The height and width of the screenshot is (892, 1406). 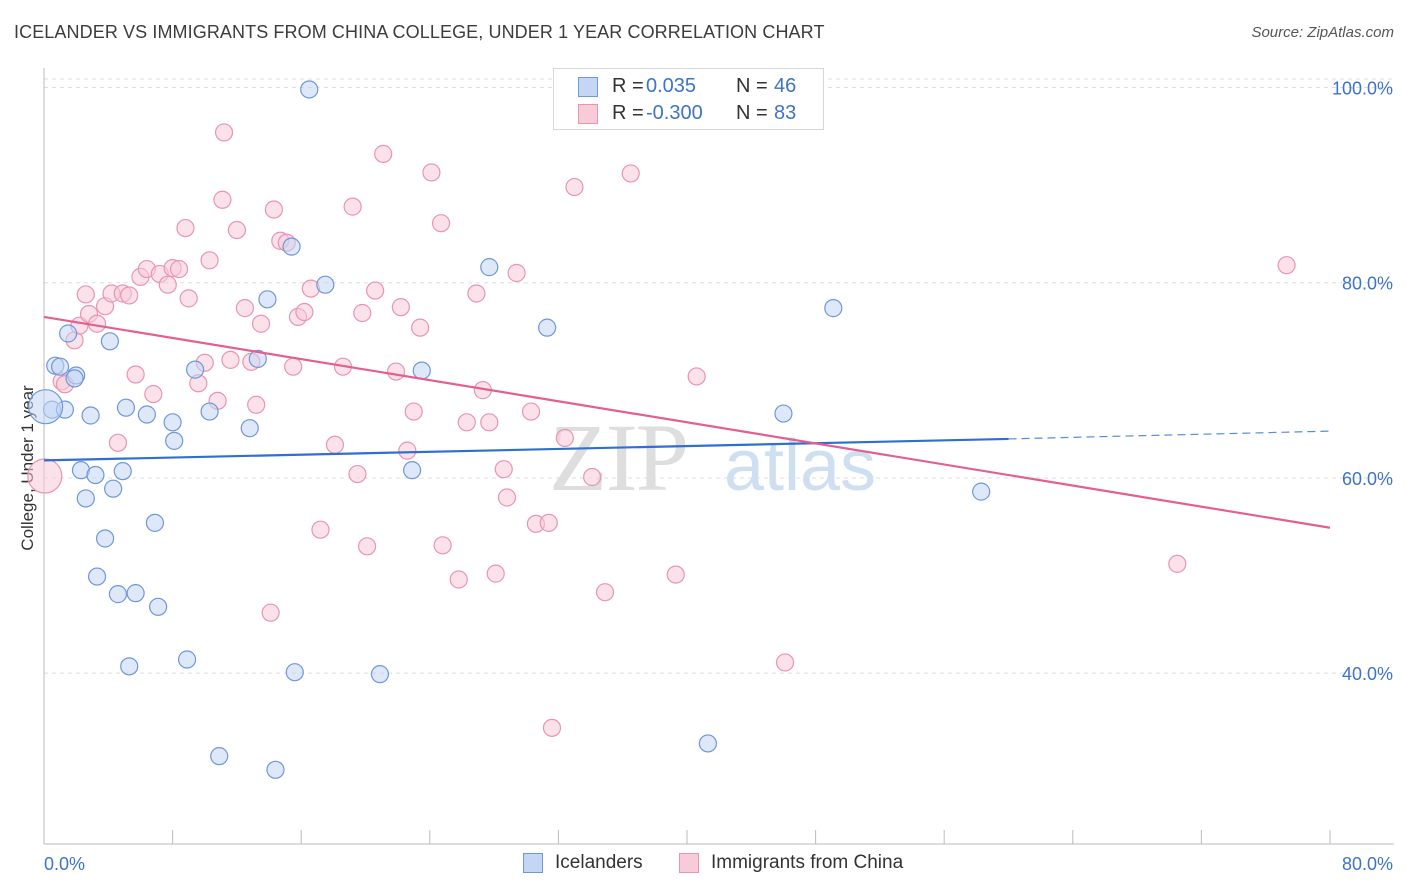 I want to click on legend-r-value: 0.035, so click(x=671, y=86).